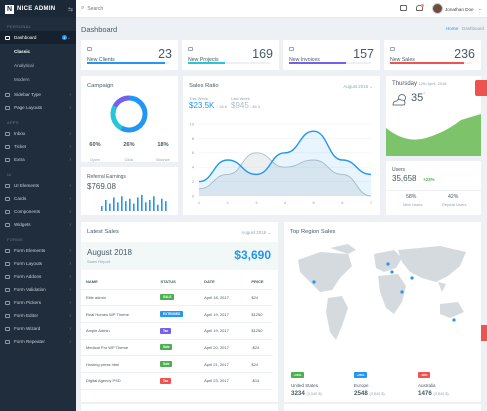 Image resolution: width=487 pixels, height=411 pixels. What do you see at coordinates (38, 224) in the screenshot?
I see `sidebar-item-widgets: Widgets ›` at bounding box center [38, 224].